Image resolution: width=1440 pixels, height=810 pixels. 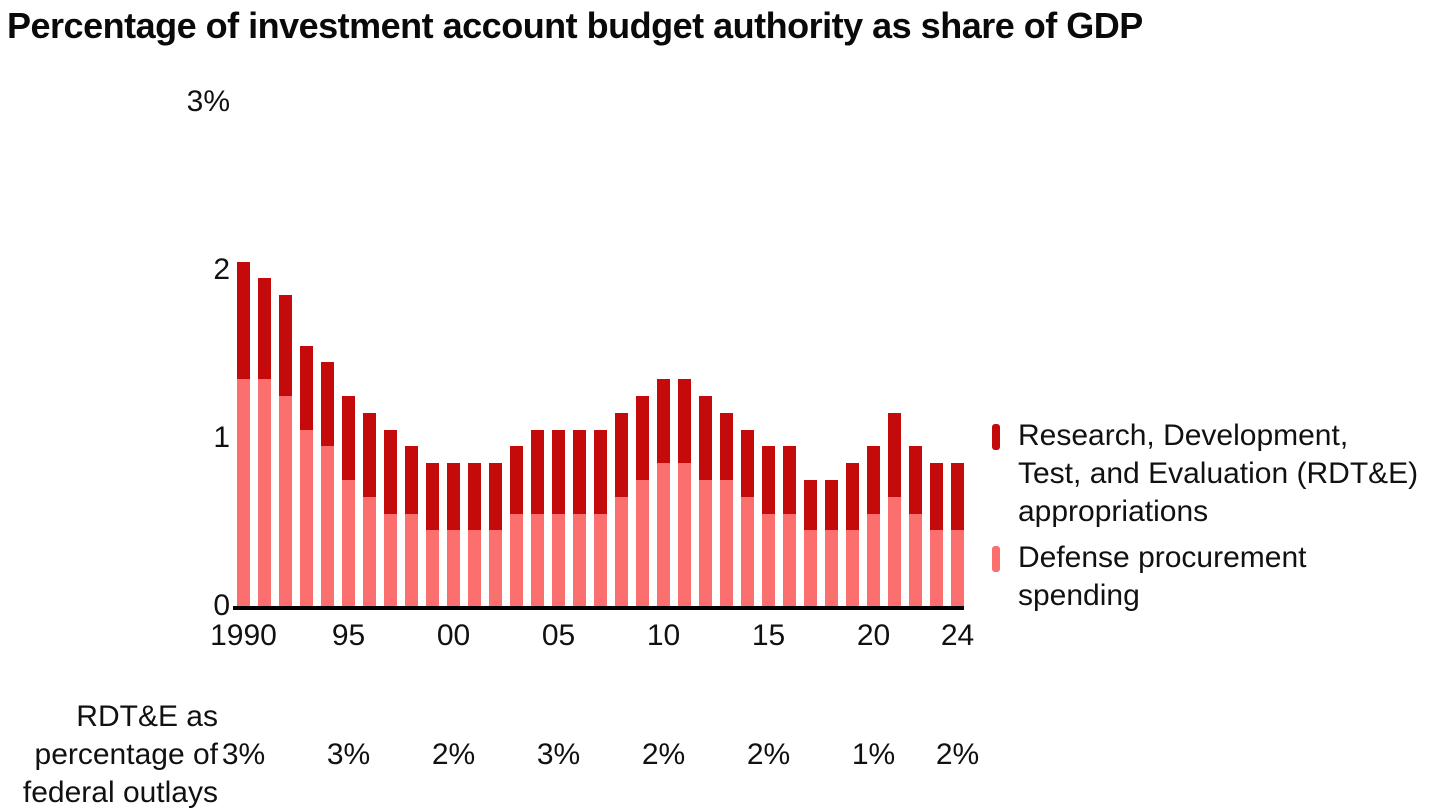 I want to click on bar-rdte-2015, so click(x=768, y=480).